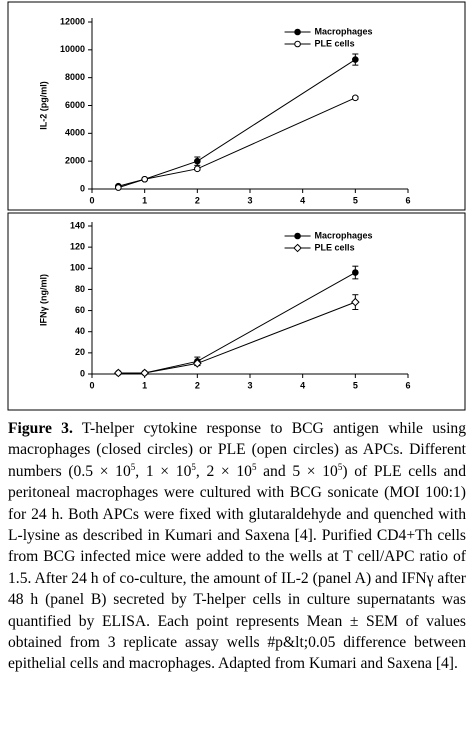 The height and width of the screenshot is (741, 472). Describe the element at coordinates (43, 300) in the screenshot. I see `y-axis-label: IFNγ (ng/ml)` at that location.